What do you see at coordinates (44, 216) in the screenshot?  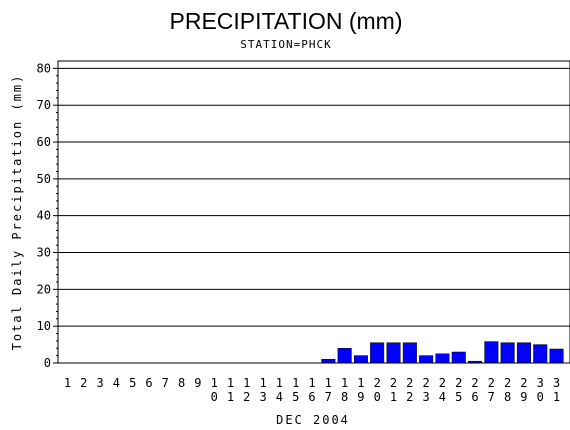 I see `y-tick-label: 40` at bounding box center [44, 216].